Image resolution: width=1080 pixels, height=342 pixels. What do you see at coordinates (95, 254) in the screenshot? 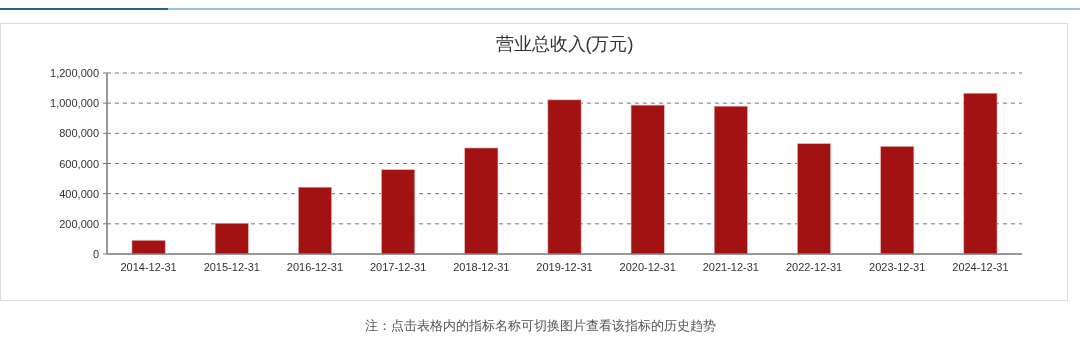
I see `y-tick-label: 0` at bounding box center [95, 254].